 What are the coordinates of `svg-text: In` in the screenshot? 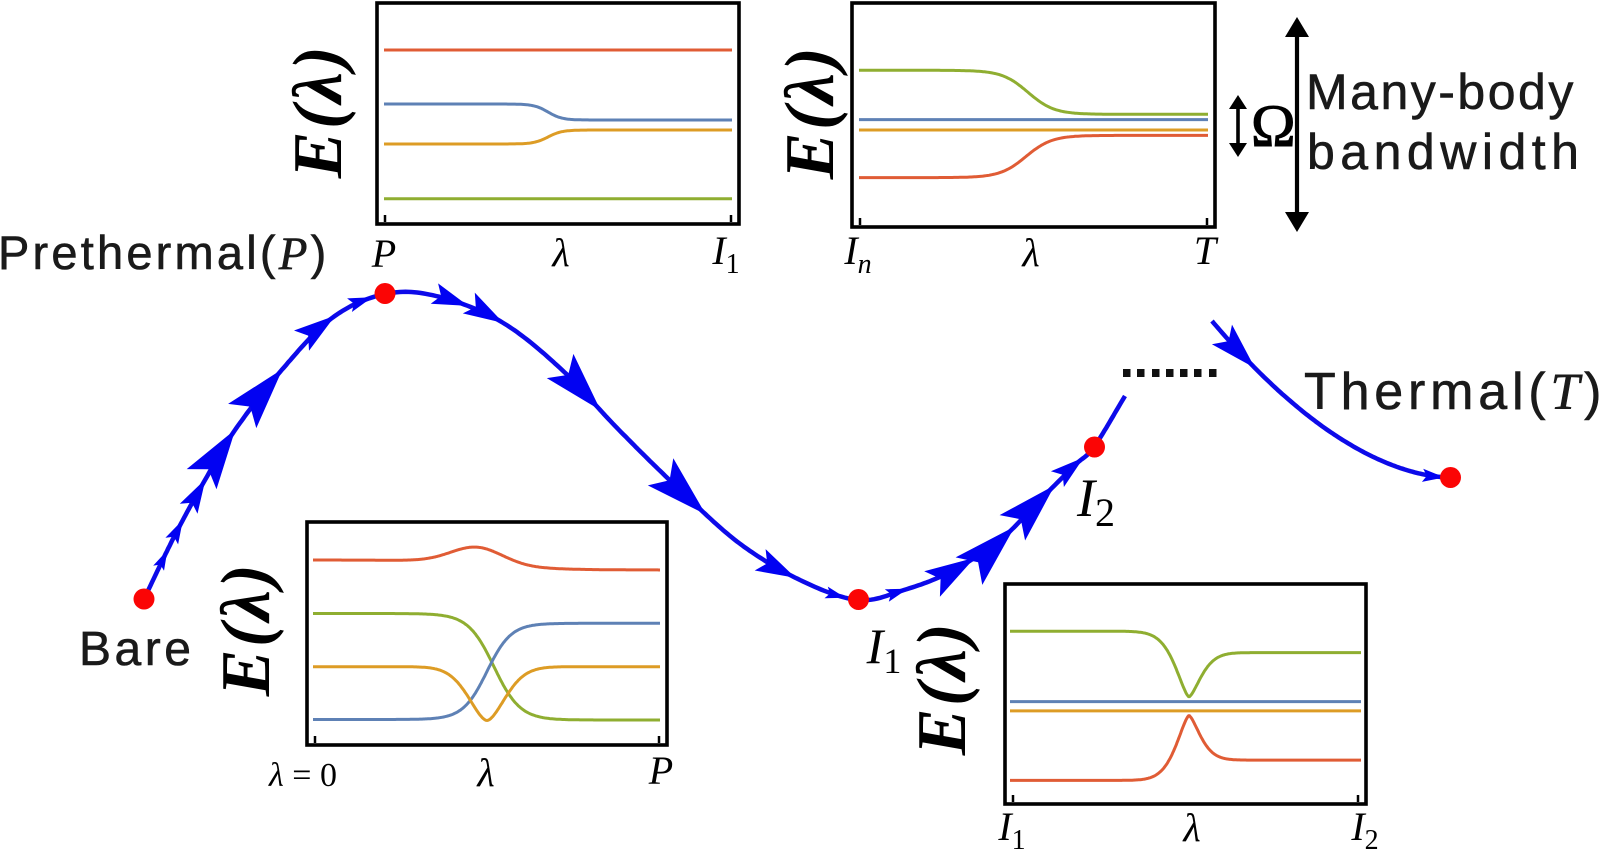 It's located at (857, 254).